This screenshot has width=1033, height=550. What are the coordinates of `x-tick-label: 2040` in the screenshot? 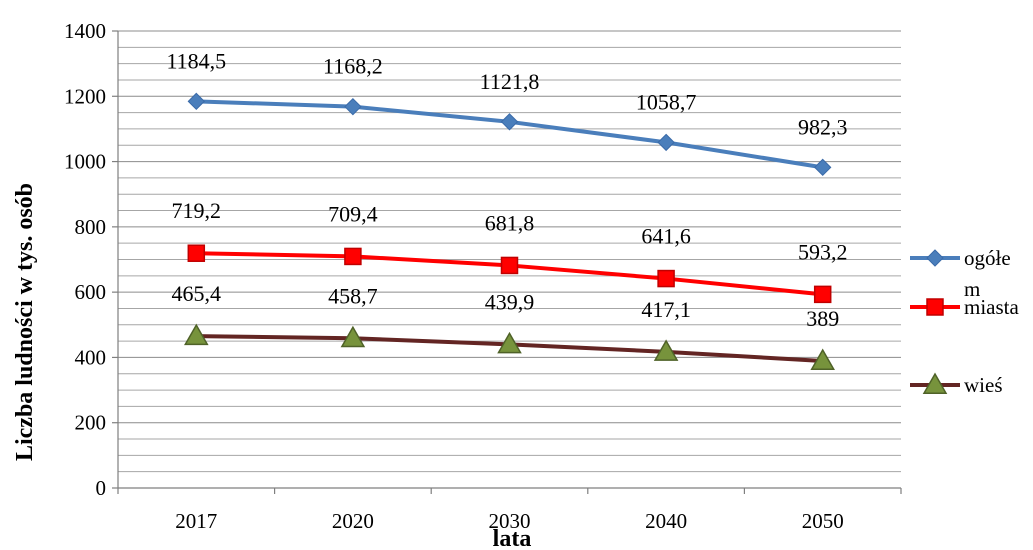 It's located at (666, 521).